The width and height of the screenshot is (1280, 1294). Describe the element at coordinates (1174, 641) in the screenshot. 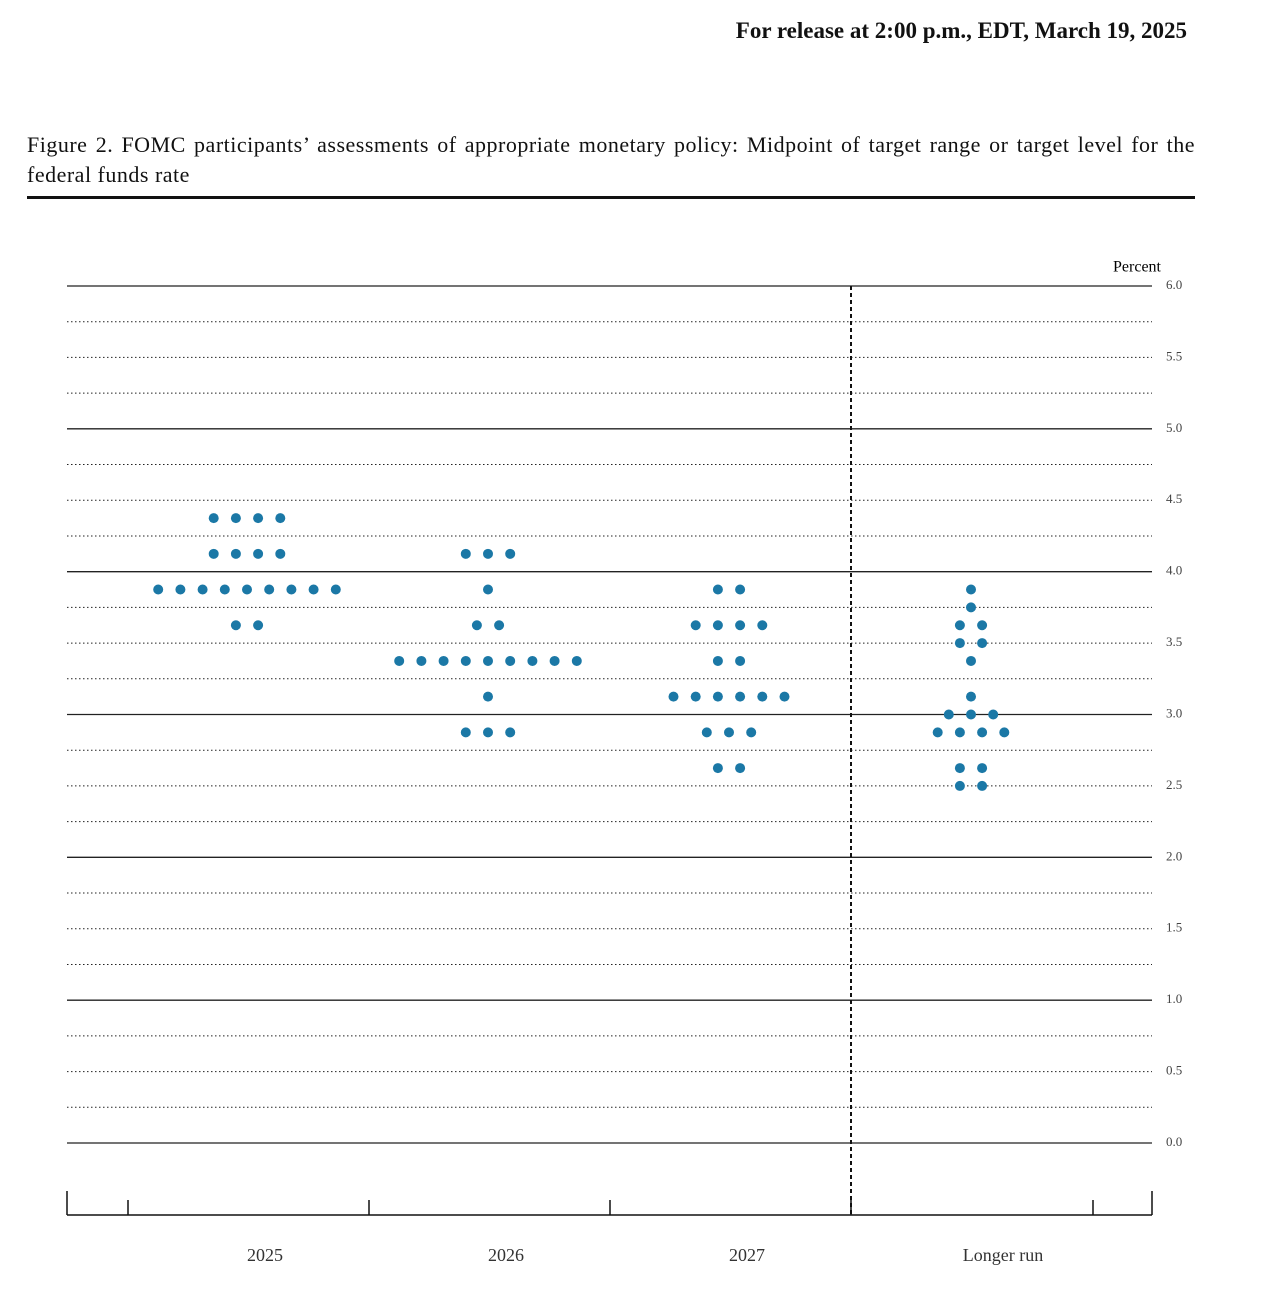

I see `y-tick-label: 3.5` at that location.